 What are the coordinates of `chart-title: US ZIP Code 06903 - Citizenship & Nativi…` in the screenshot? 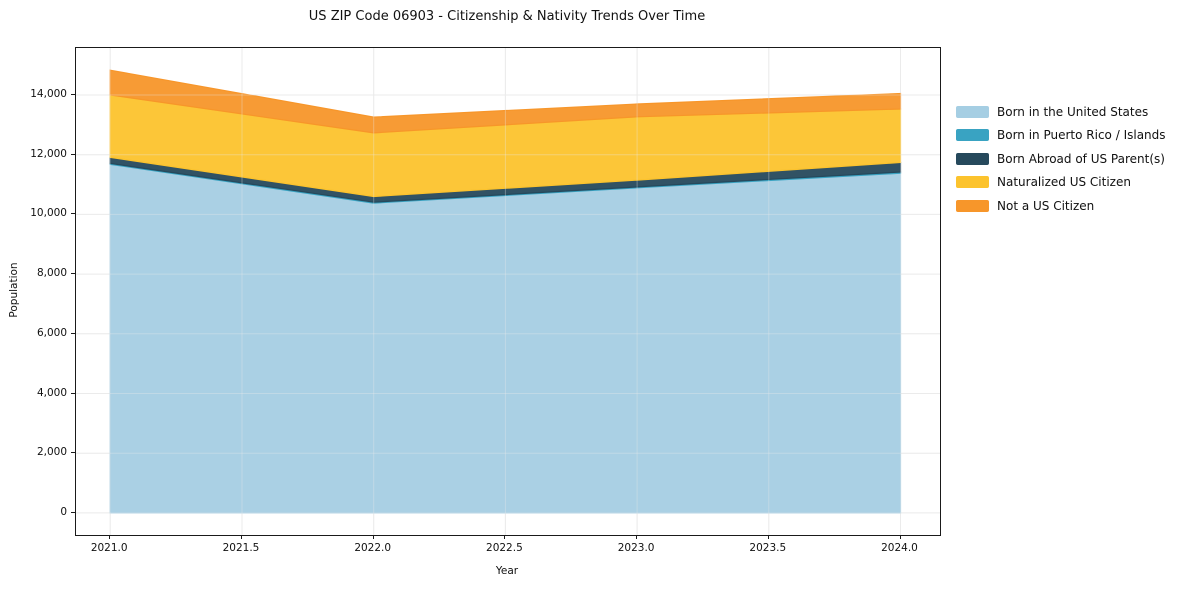 It's located at (507, 16).